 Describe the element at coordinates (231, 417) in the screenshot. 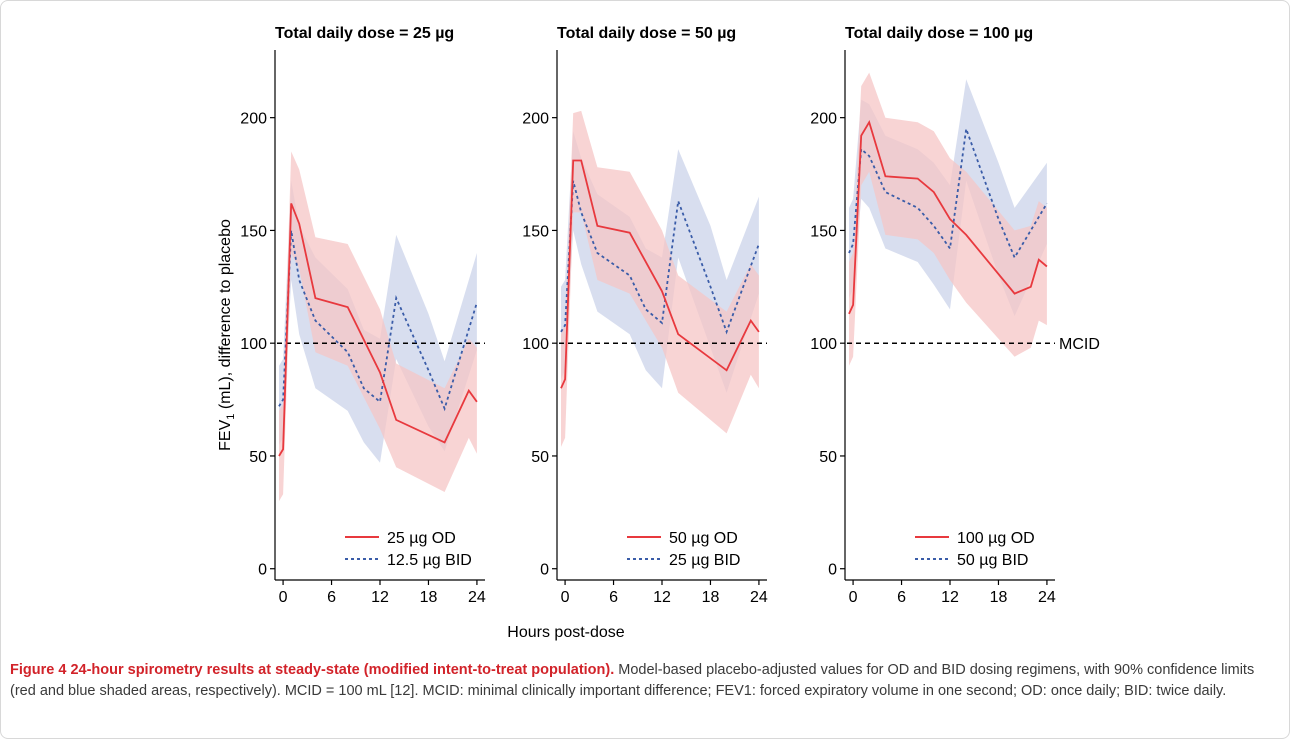

I see `y-label-subscript: 1` at that location.